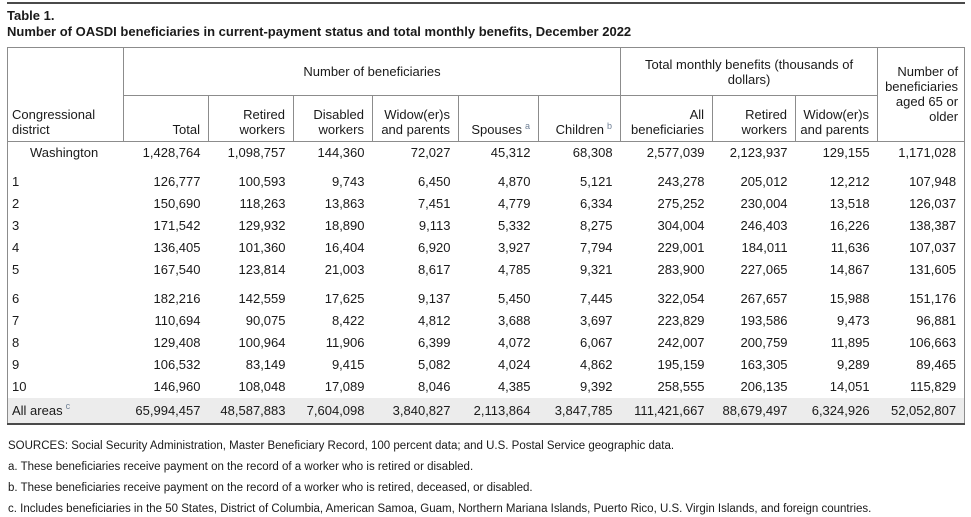  What do you see at coordinates (514, 181) in the screenshot?
I see `value-cell: 4,870` at bounding box center [514, 181].